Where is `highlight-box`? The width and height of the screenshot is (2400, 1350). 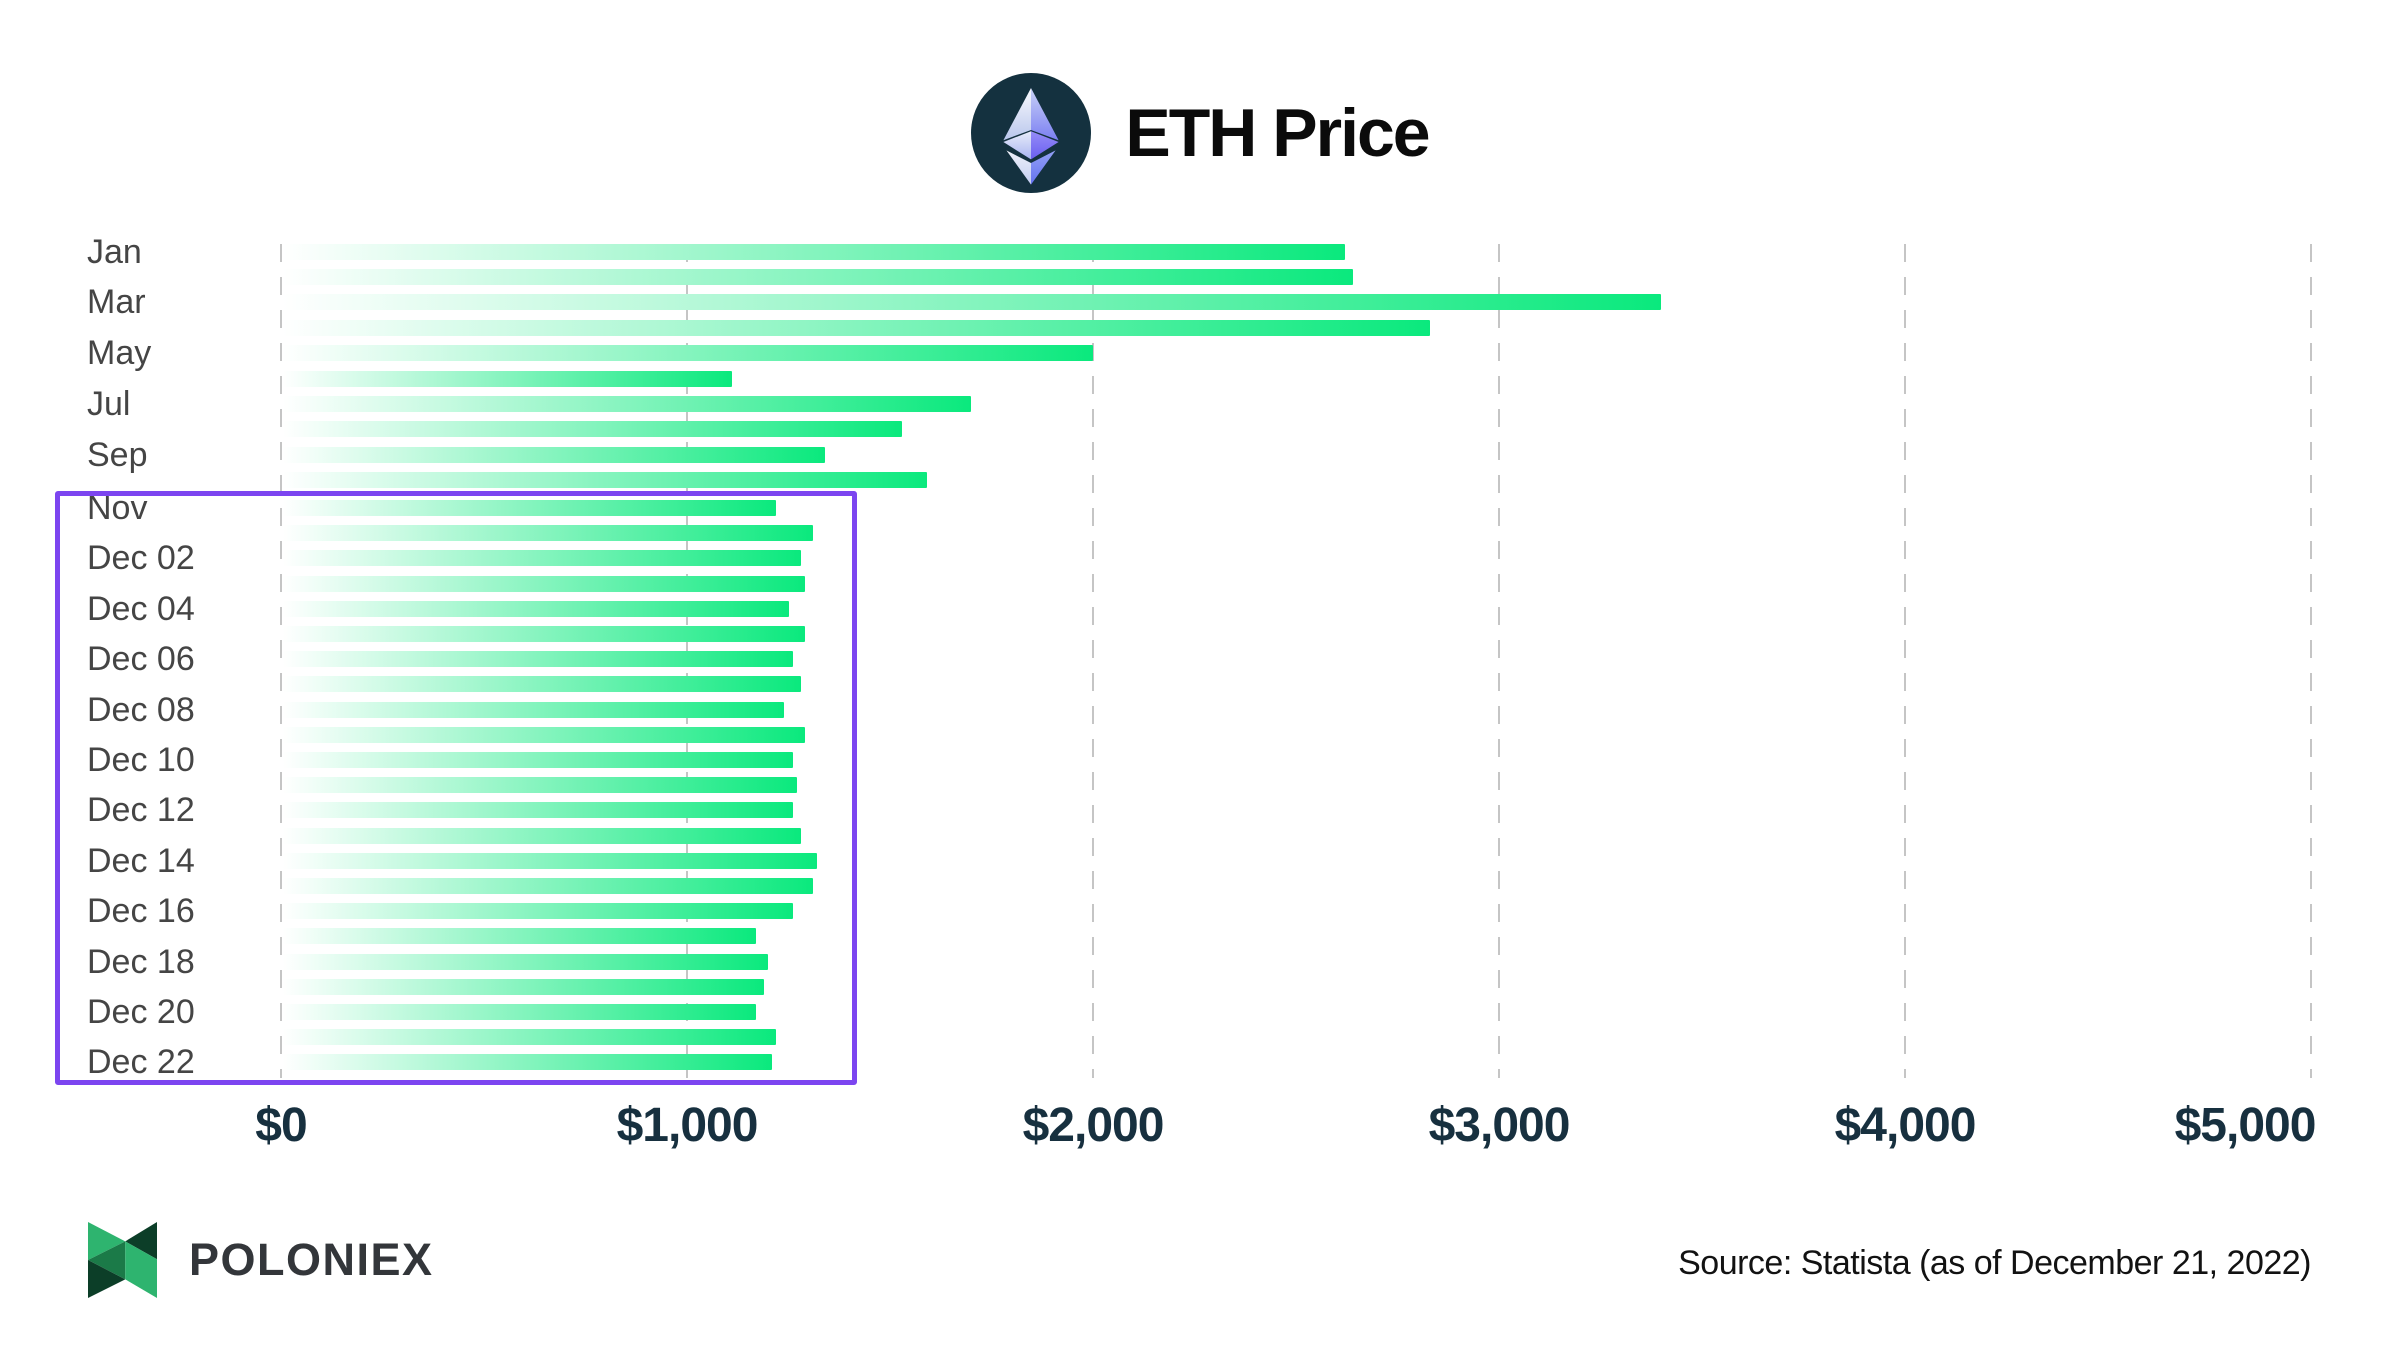
highlight-box is located at coordinates (456, 788).